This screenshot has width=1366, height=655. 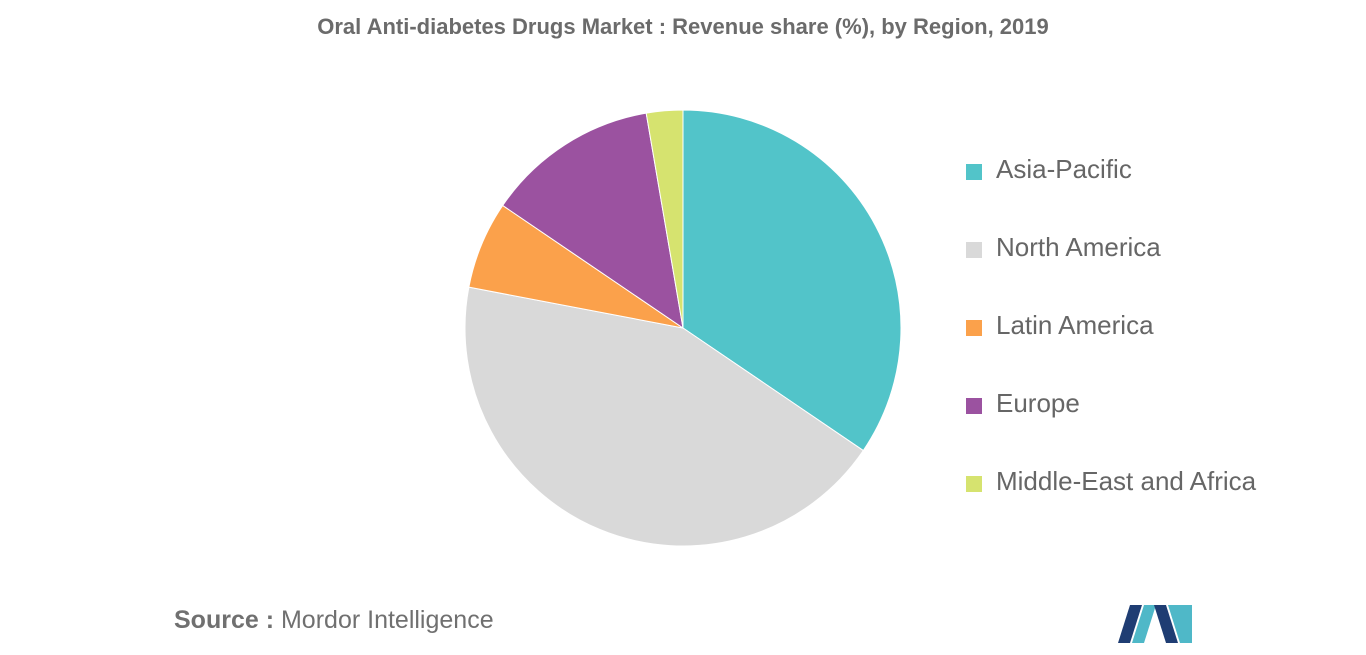 I want to click on logo-shape-mid-right, so click(x=1166, y=624).